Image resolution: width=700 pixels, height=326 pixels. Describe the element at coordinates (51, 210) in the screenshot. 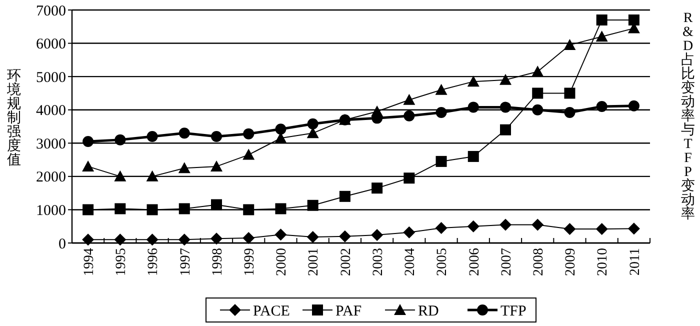

I see `y-tick-label: 1000` at that location.